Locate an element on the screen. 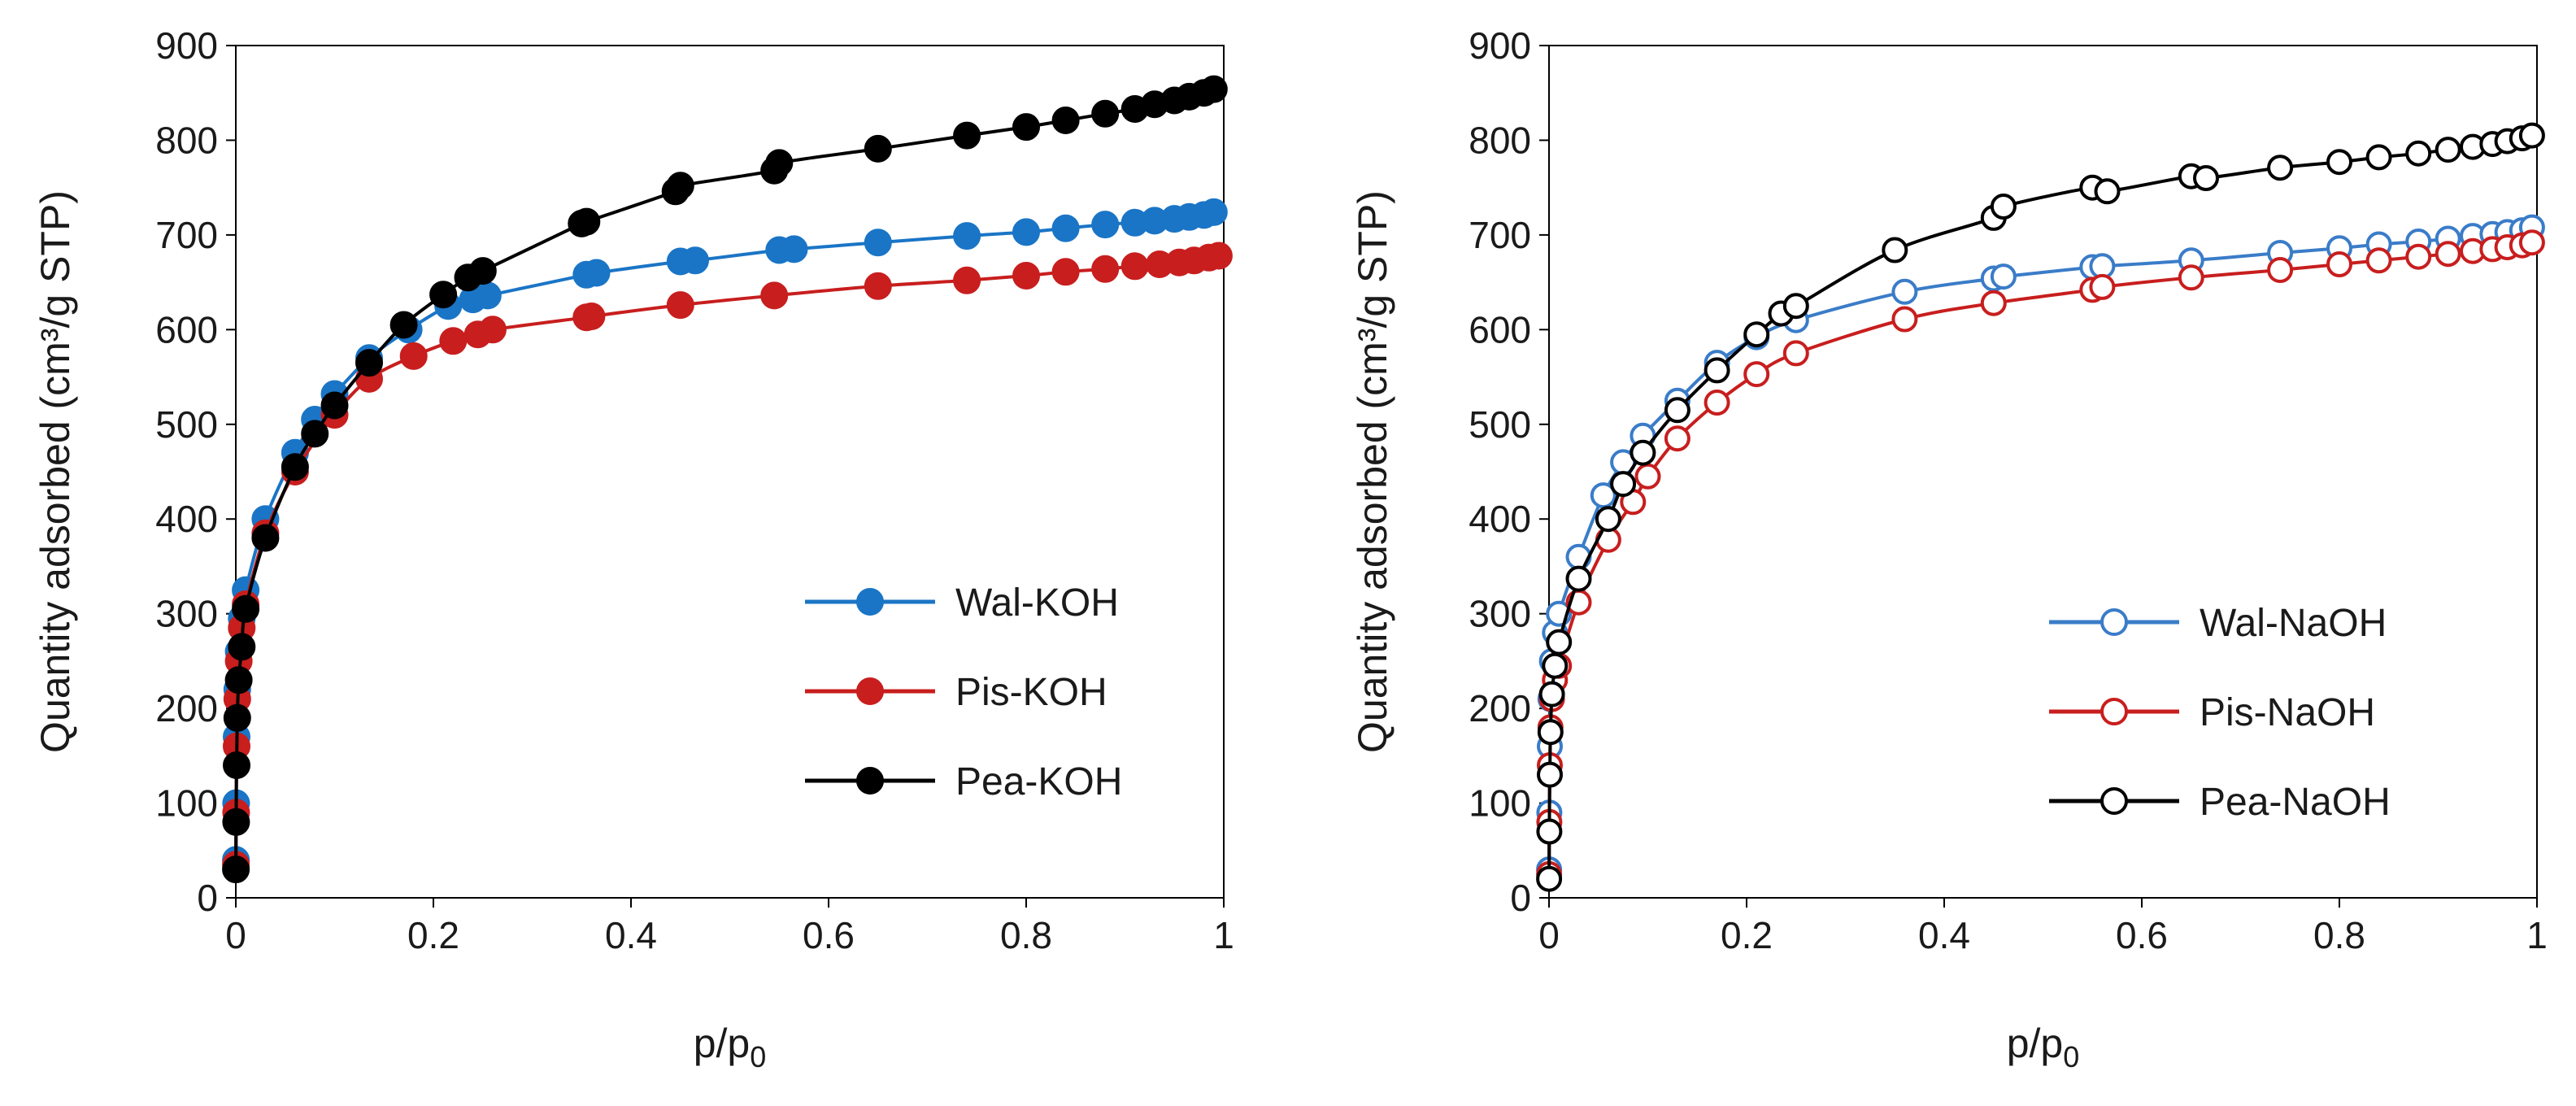 The height and width of the screenshot is (1106, 2576). x-tick-label: 0 is located at coordinates (235, 935).